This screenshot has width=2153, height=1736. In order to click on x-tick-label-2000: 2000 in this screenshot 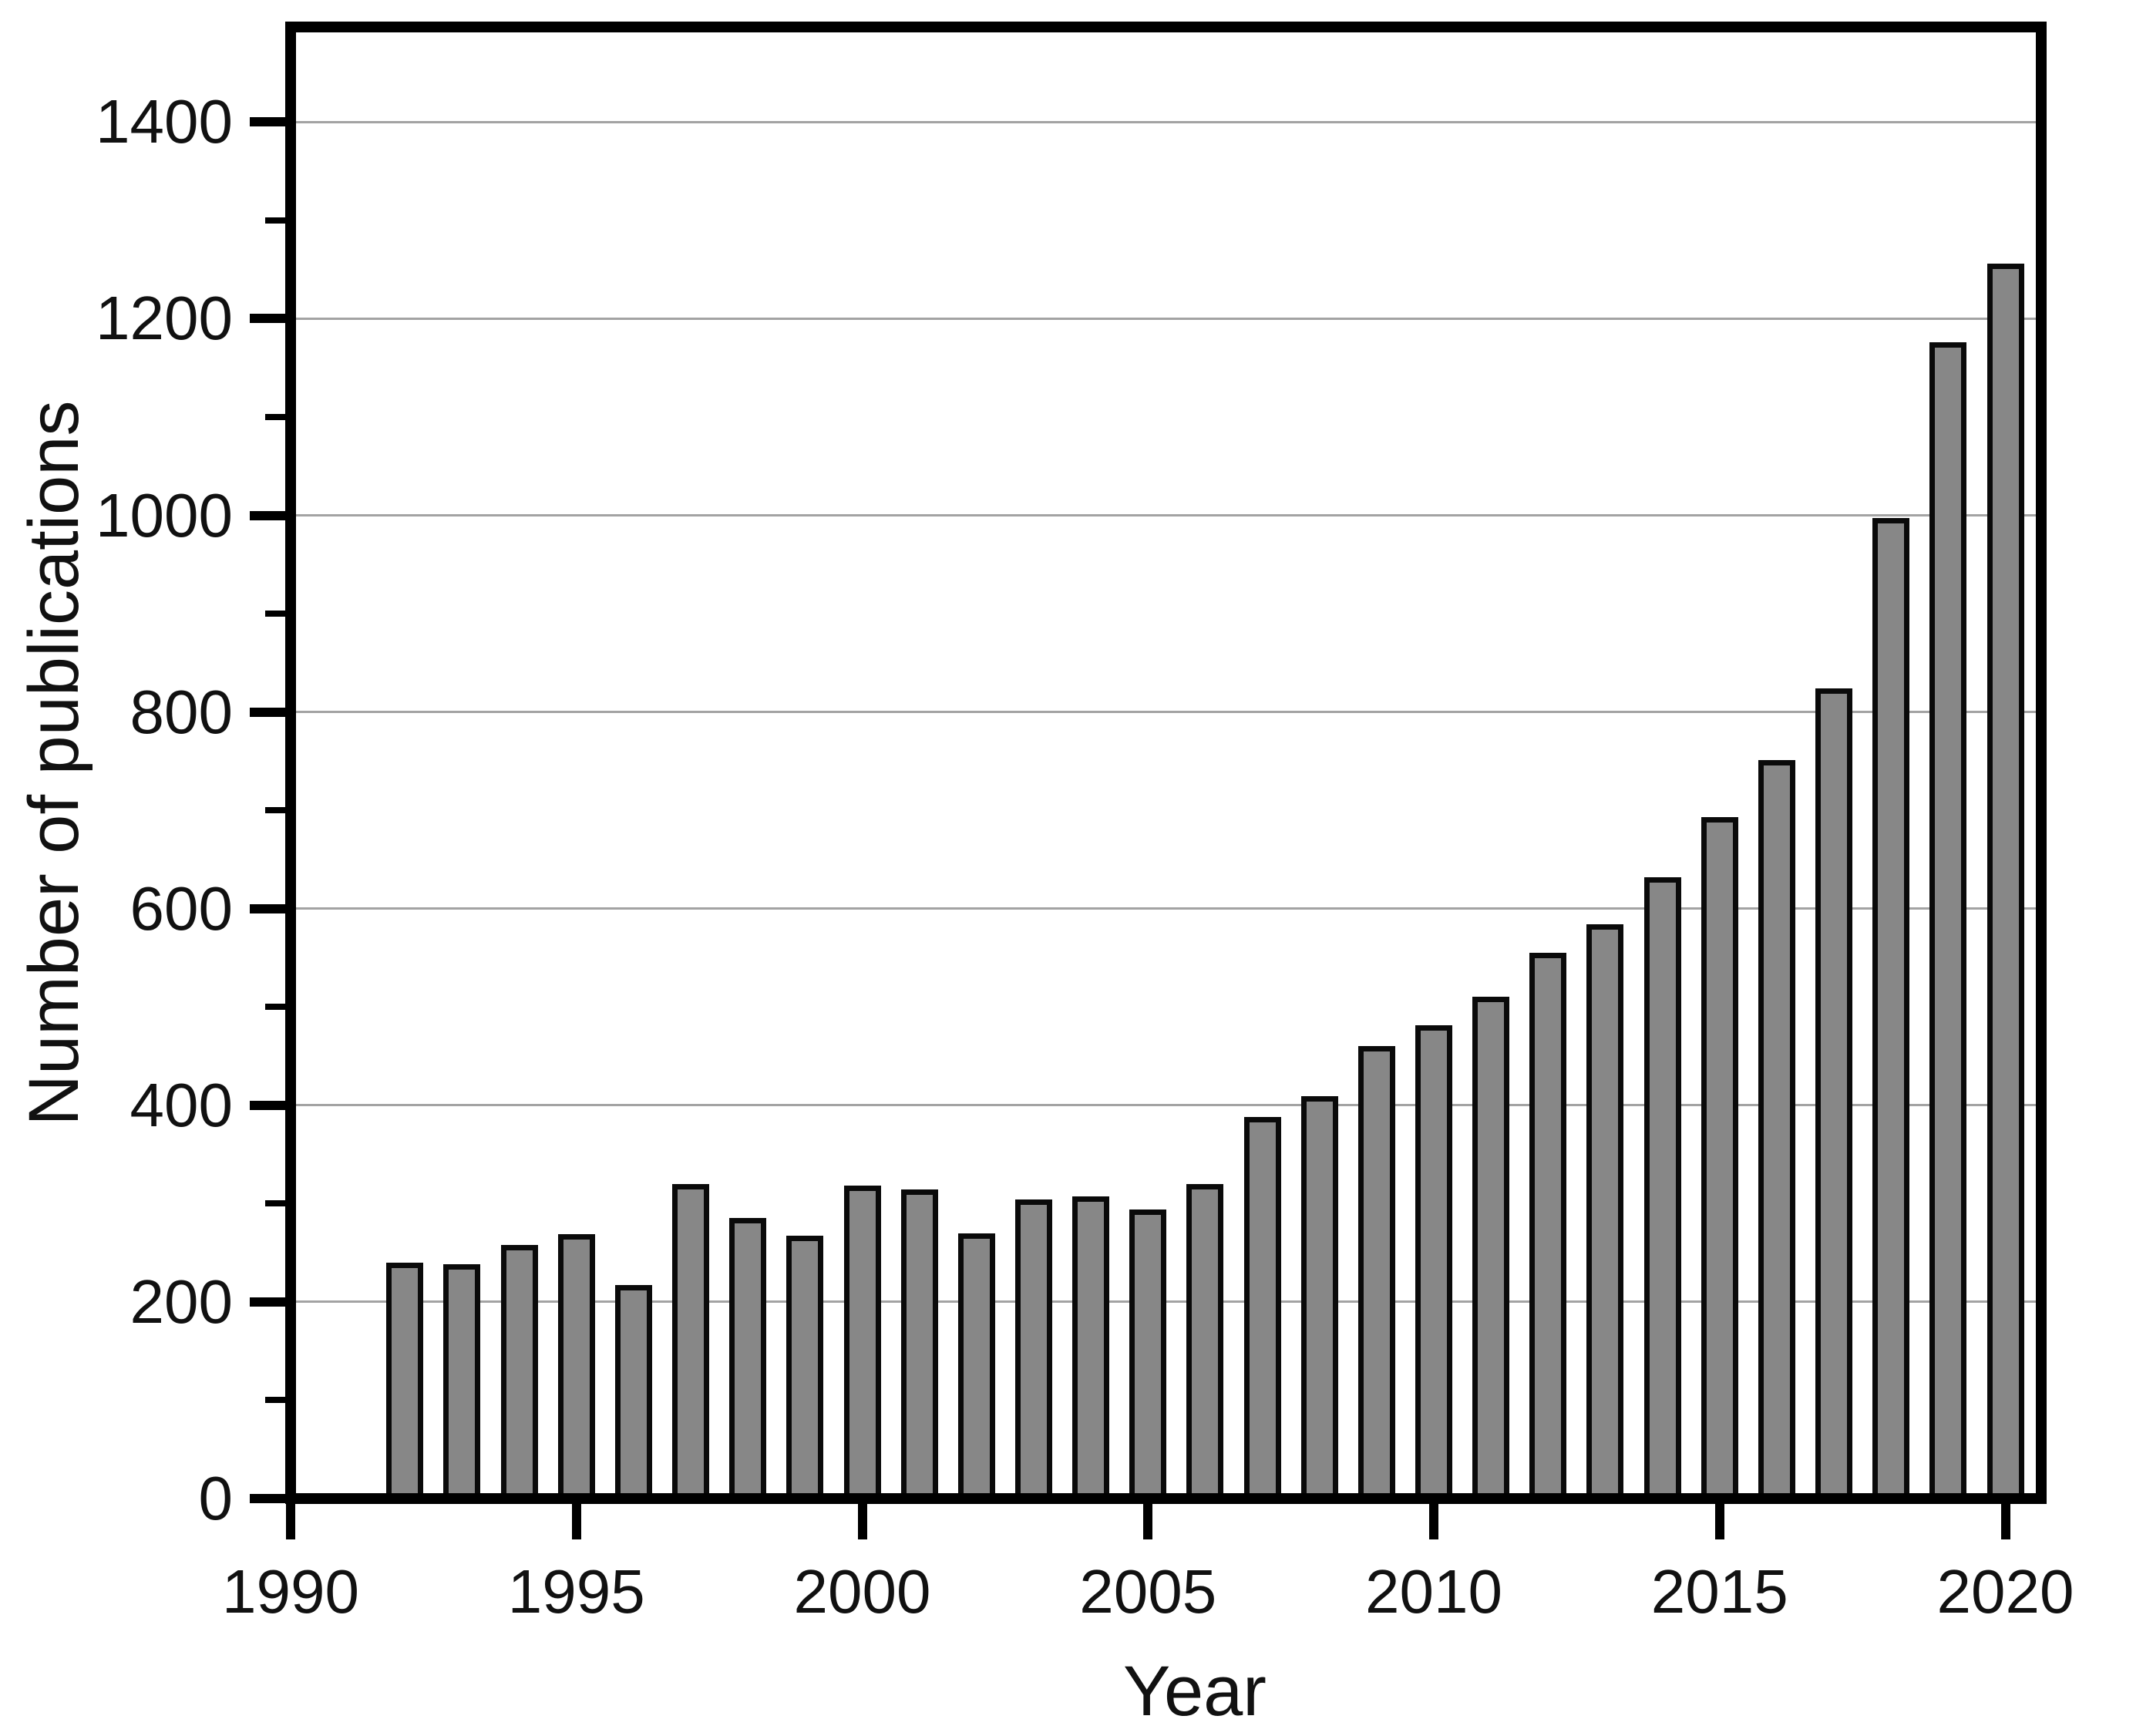, I will do `click(862, 1591)`.